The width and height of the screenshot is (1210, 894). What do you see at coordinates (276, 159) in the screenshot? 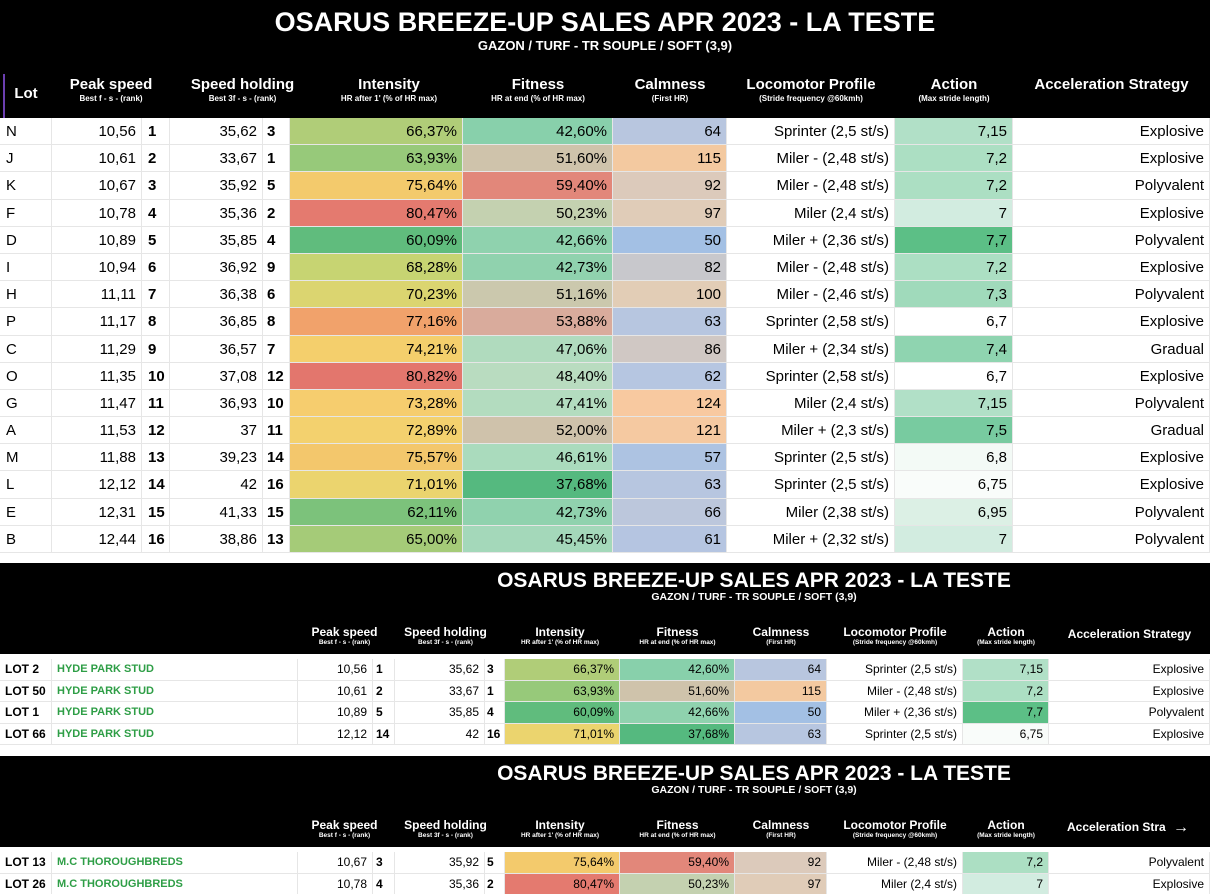
I see `cell-holding-rank: 1` at bounding box center [276, 159].